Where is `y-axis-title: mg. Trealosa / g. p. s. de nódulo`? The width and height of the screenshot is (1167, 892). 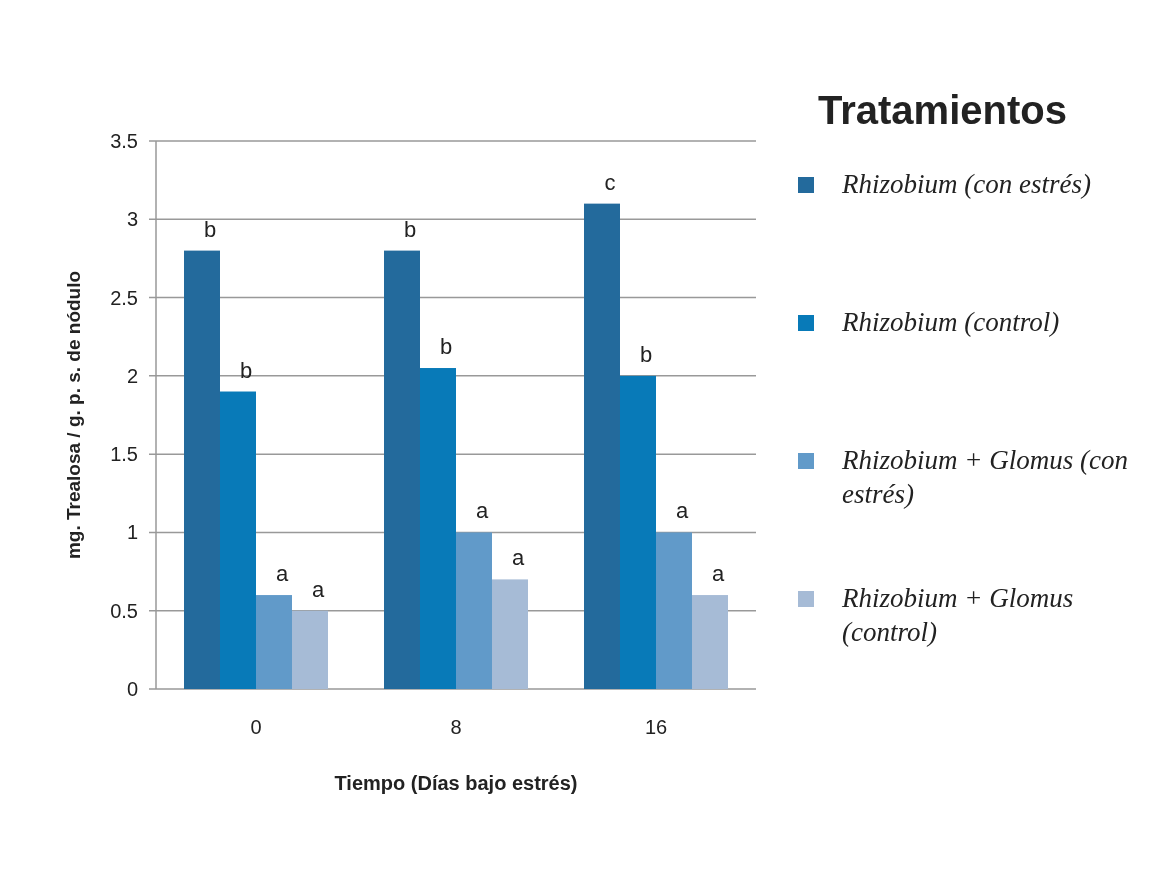
y-axis-title: mg. Trealosa / g. p. s. de nódulo is located at coordinates (73, 415).